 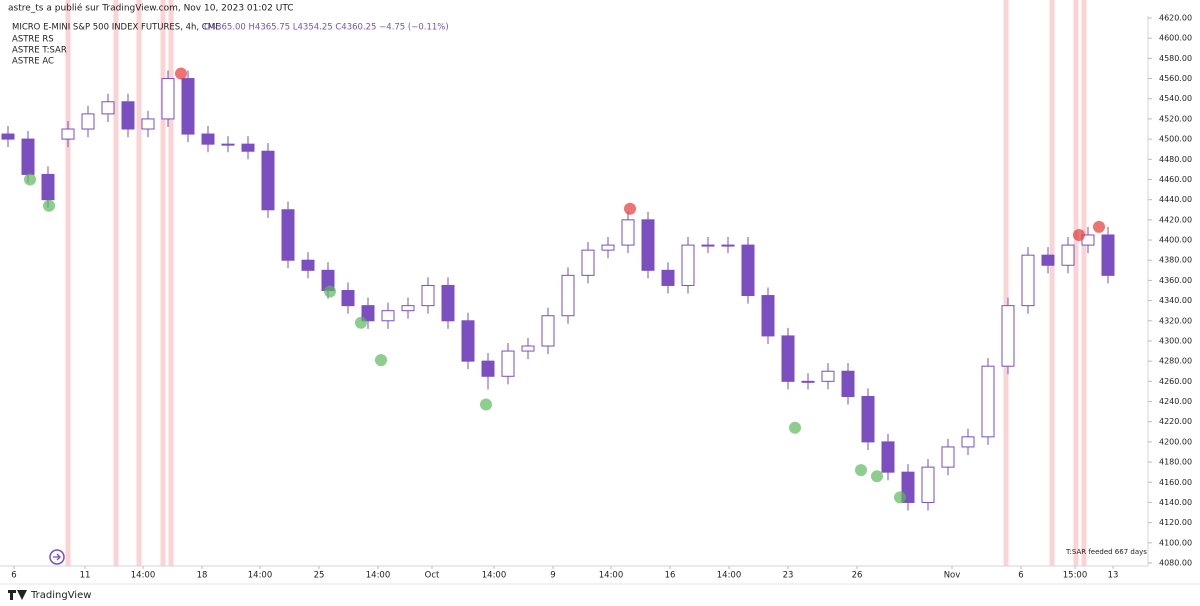 What do you see at coordinates (1175, 340) in the screenshot?
I see `y-tick-label: 4300.00` at bounding box center [1175, 340].